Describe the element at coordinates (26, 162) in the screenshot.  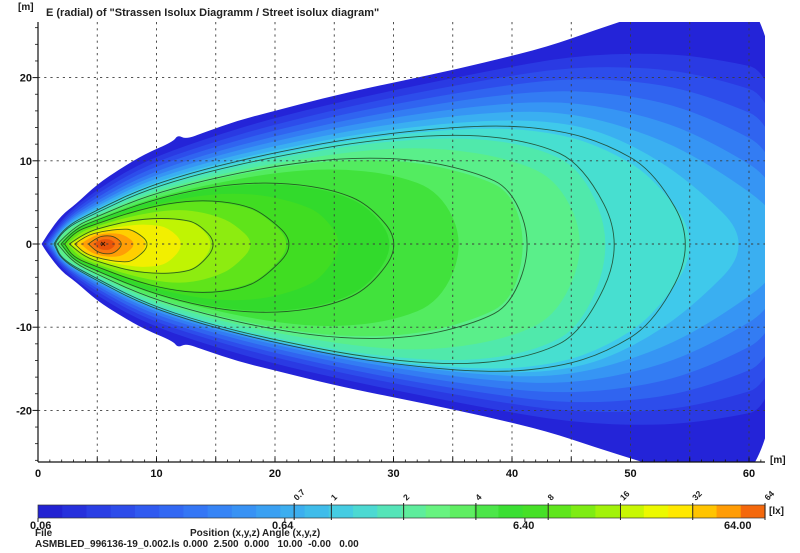
I see `y-tick-label: 10` at that location.